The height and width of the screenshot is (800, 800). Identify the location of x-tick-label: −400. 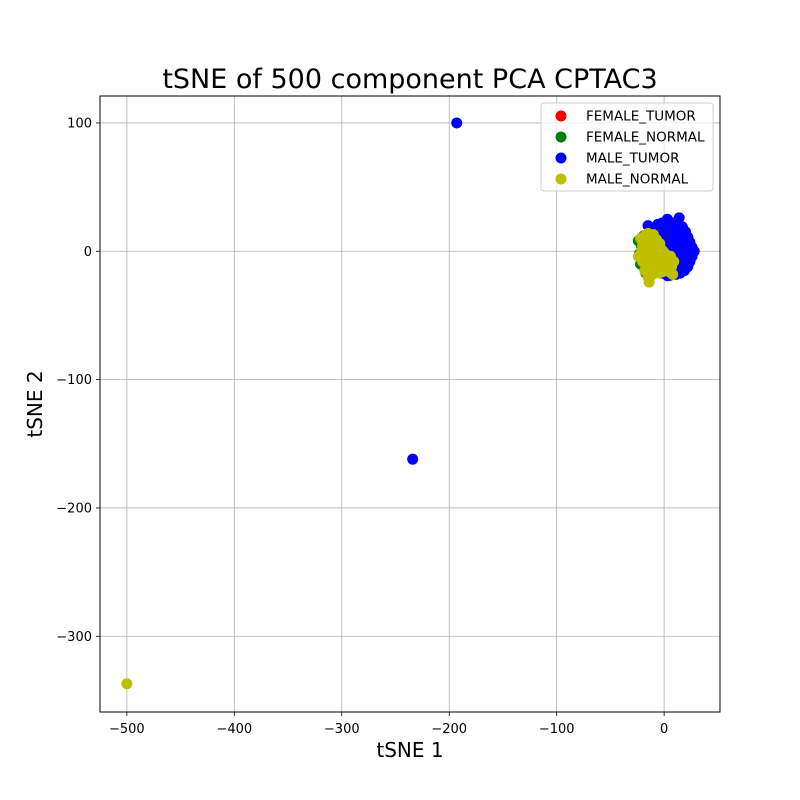
(234, 729).